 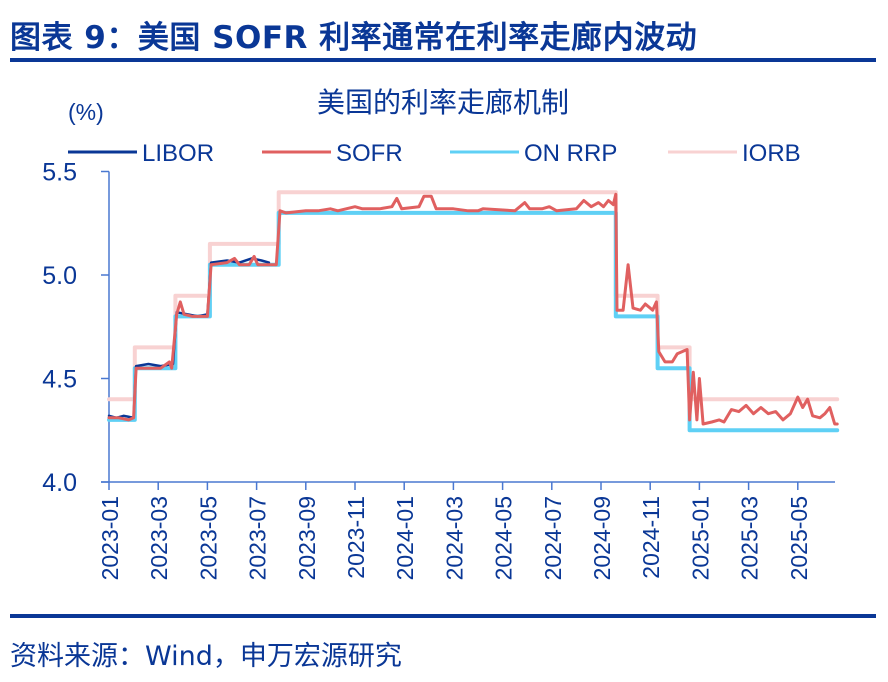 I want to click on x-tick-label: 2023-07, so click(x=258, y=538).